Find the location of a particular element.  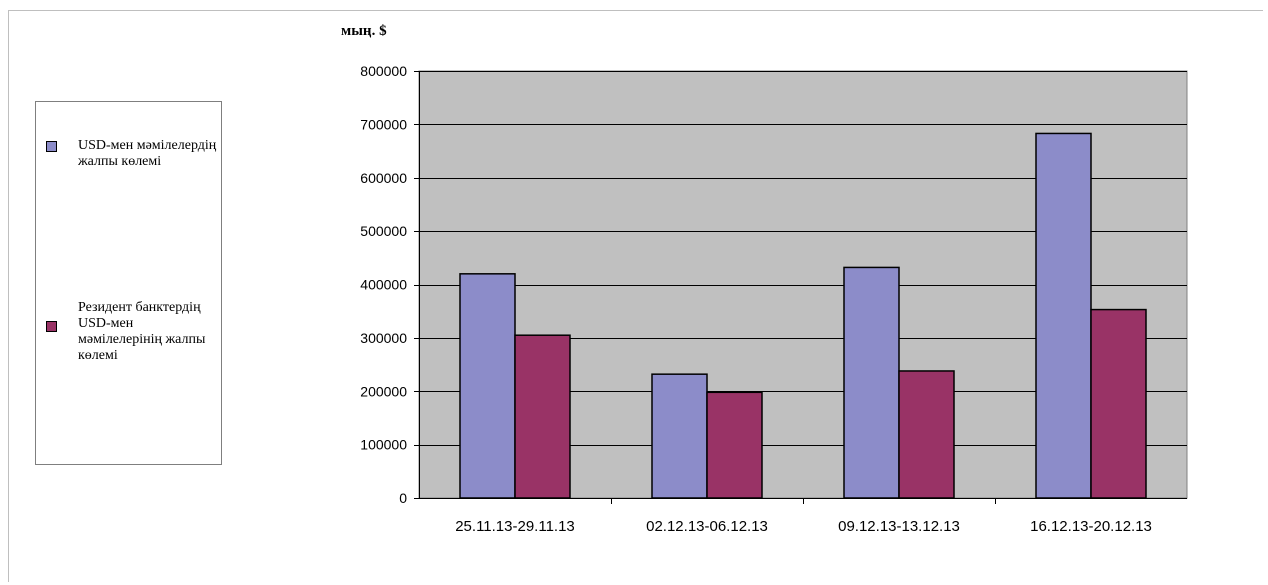

x-tick-label: 16.12.13-20.12.13 is located at coordinates (1091, 526).